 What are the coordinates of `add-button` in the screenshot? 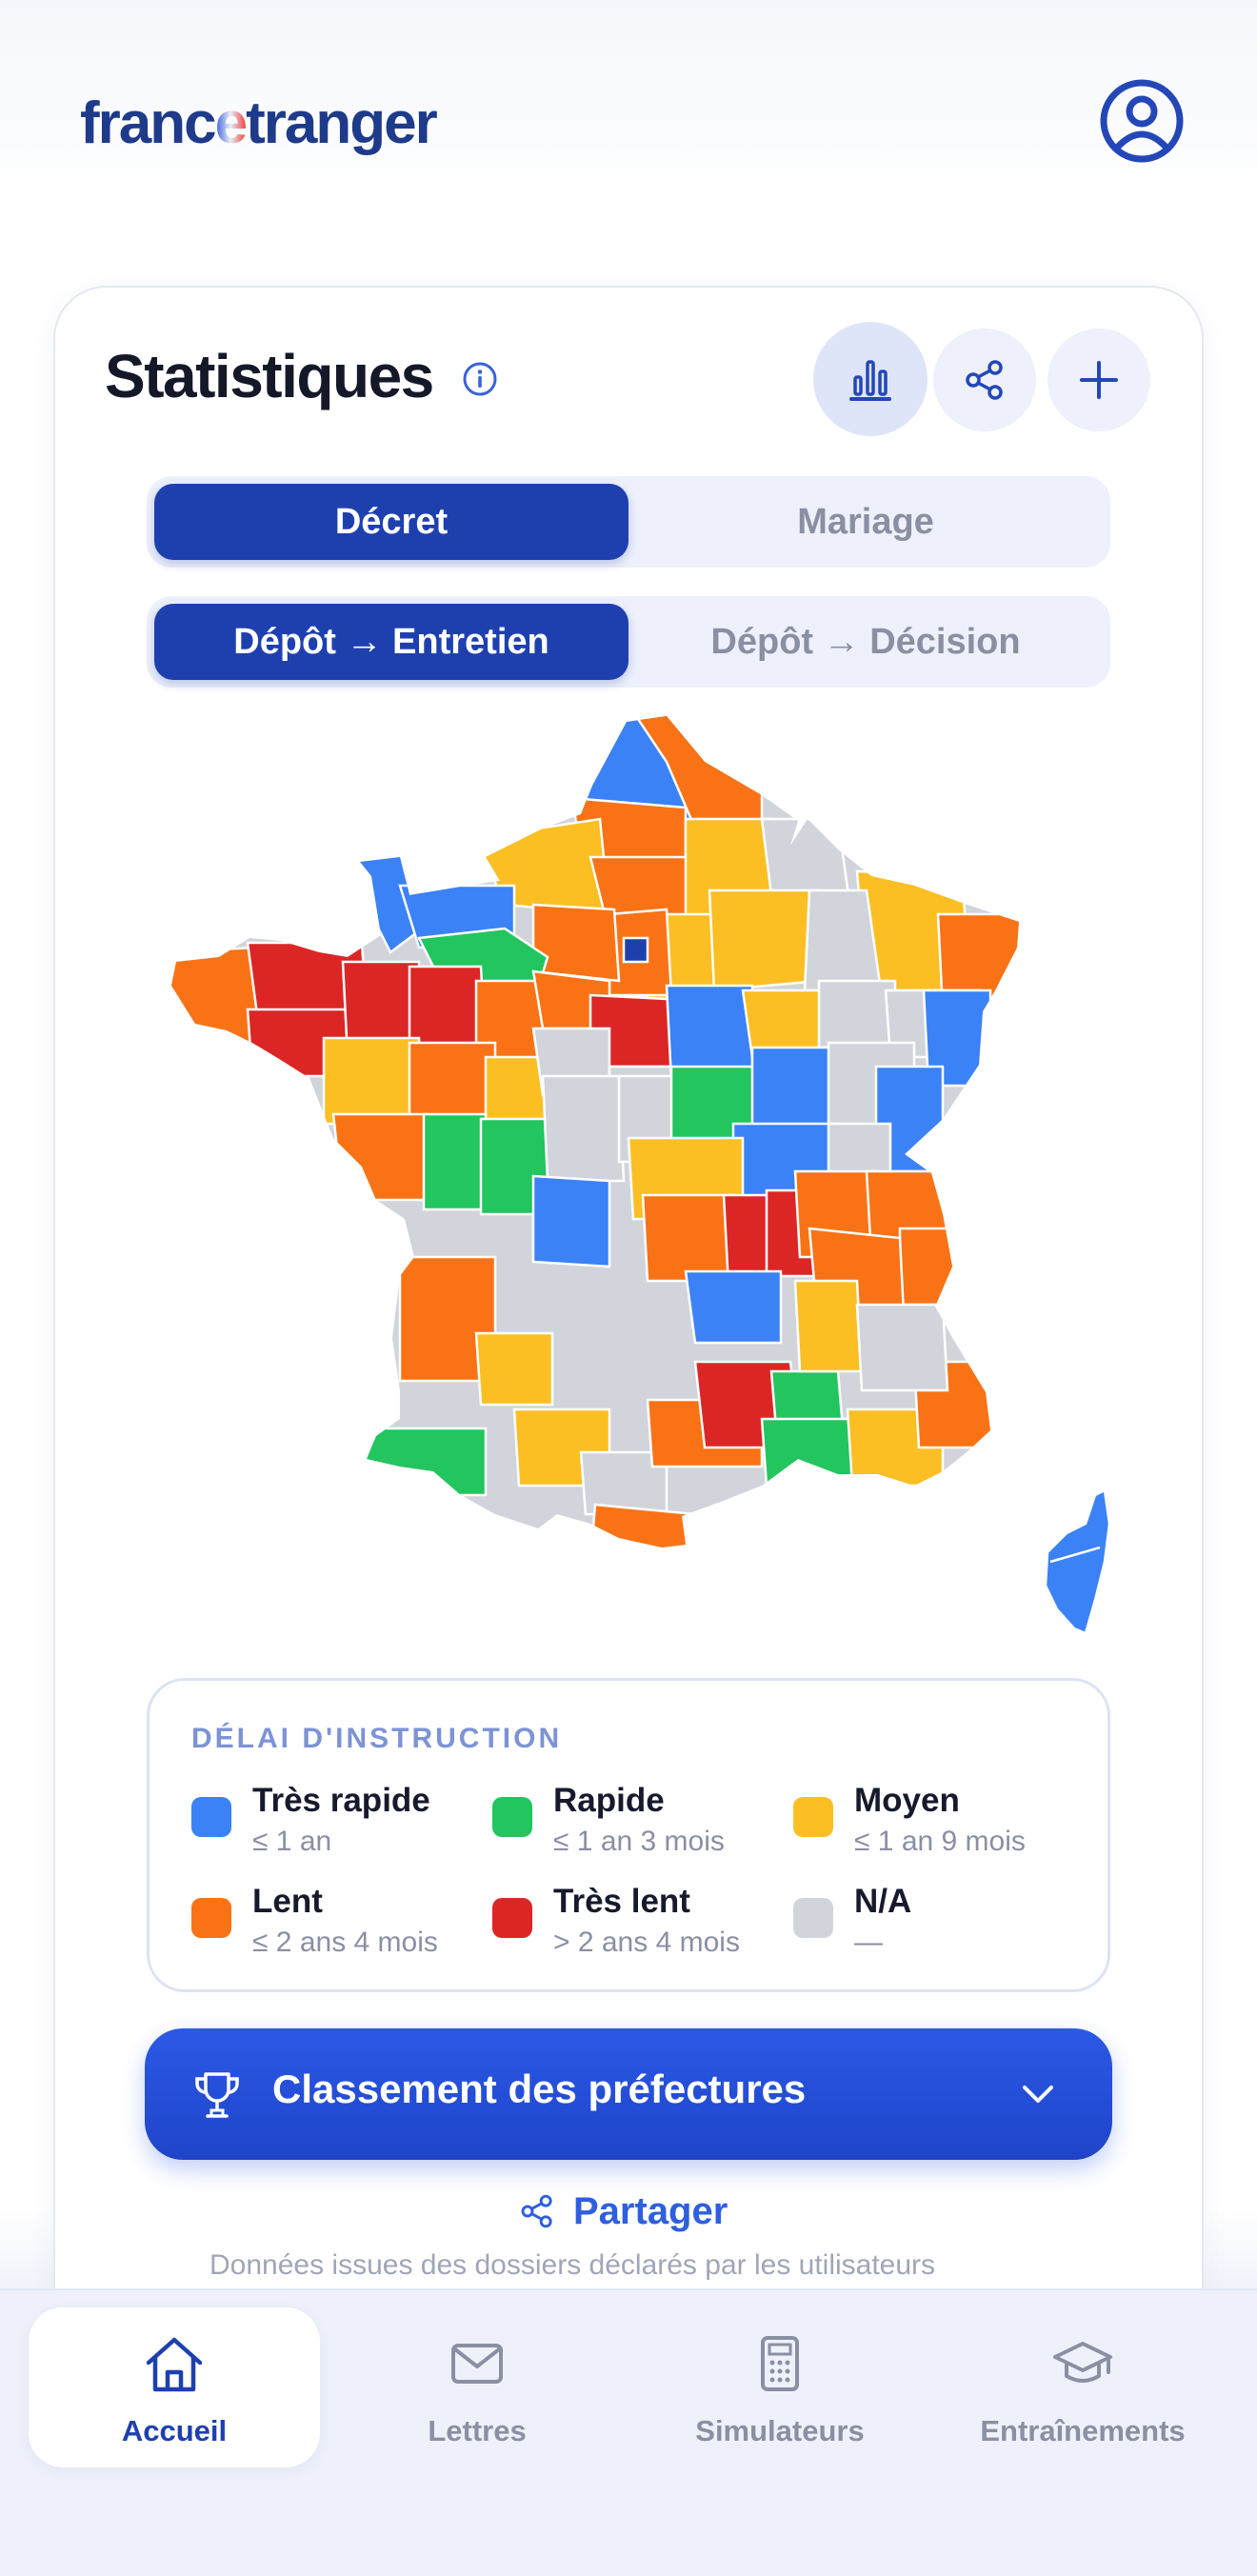 It's located at (1099, 380).